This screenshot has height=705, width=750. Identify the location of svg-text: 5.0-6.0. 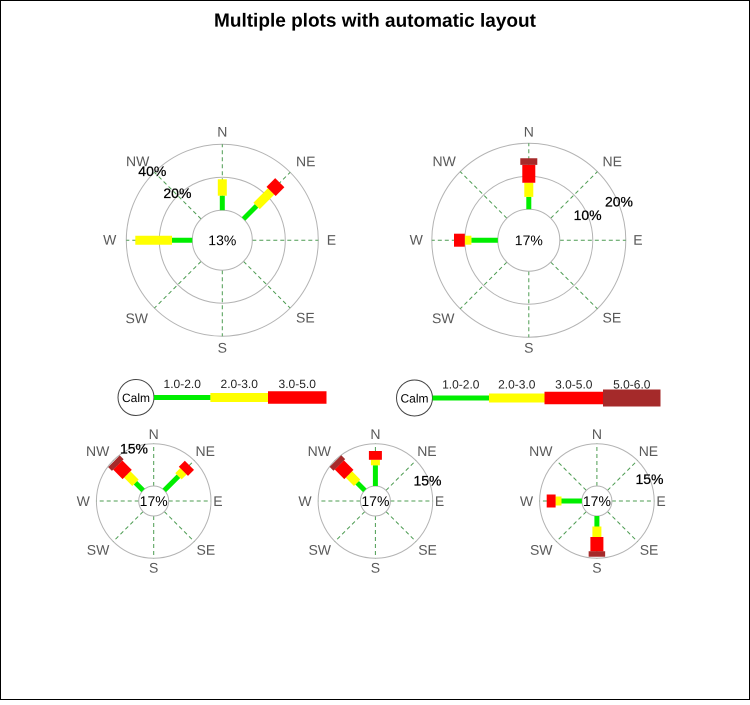
(632, 384).